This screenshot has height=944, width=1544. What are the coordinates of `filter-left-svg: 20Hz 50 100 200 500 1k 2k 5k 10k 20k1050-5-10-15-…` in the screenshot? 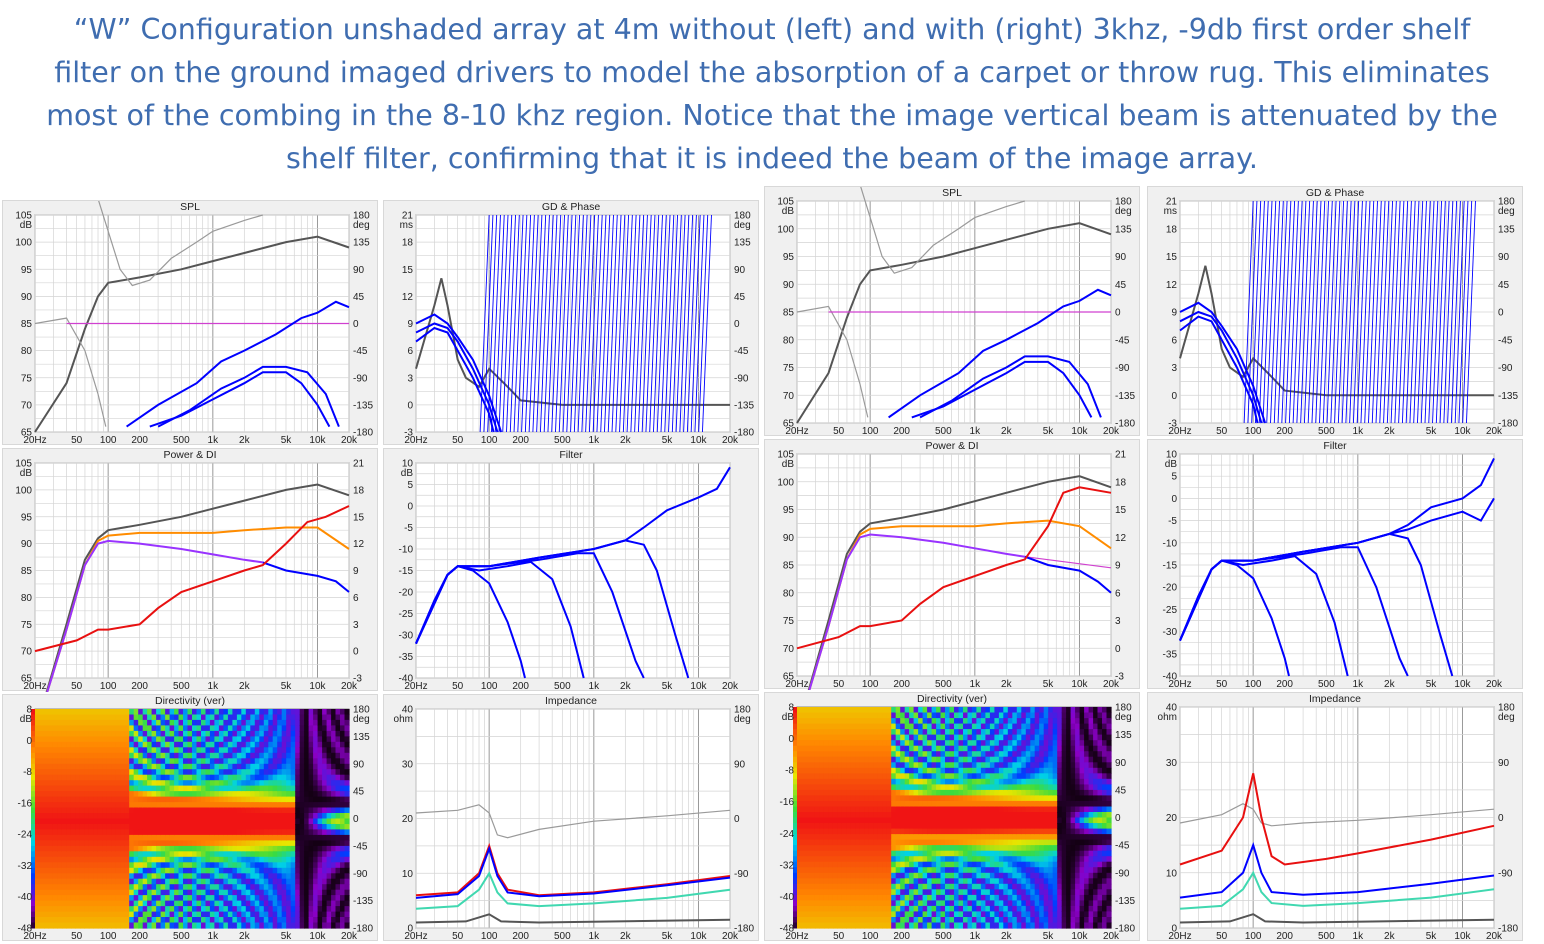 It's located at (569, 576).